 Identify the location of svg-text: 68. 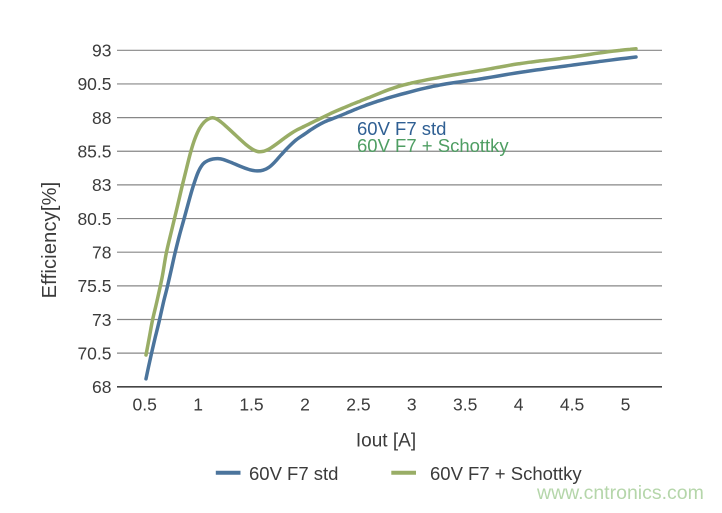
(101, 387).